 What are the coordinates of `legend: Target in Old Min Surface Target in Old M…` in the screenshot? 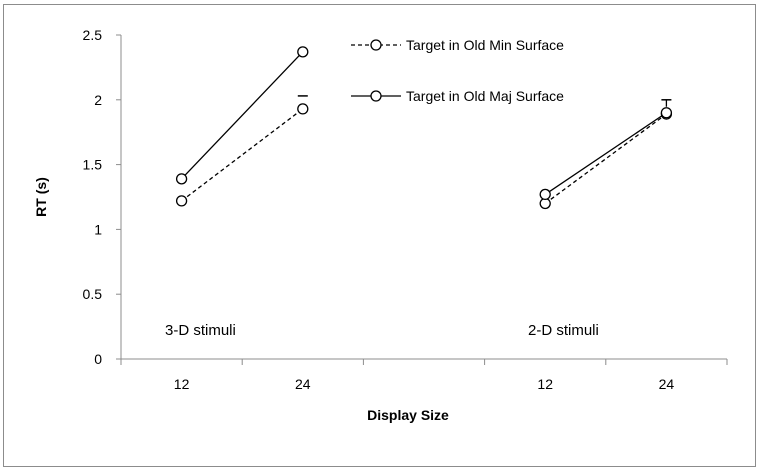 It's located at (457, 70).